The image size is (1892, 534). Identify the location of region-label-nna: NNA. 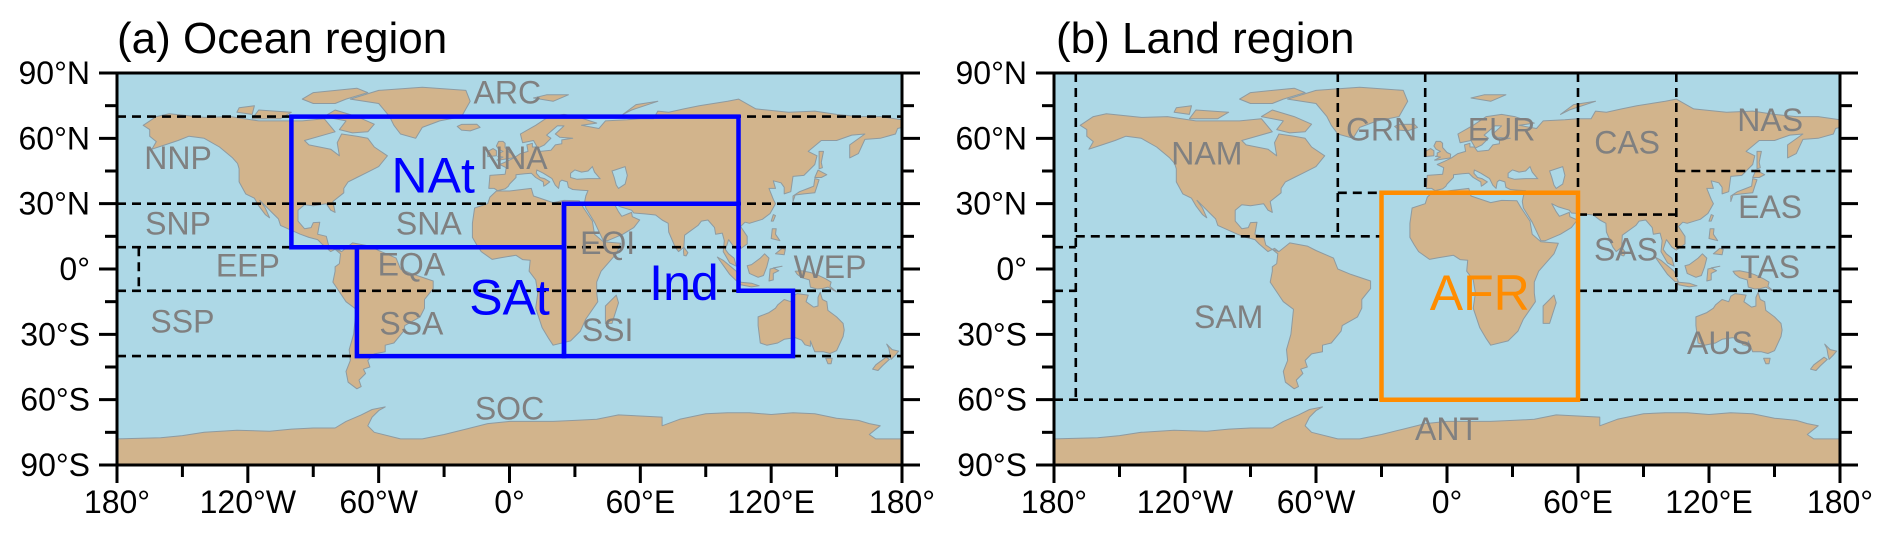
(514, 158).